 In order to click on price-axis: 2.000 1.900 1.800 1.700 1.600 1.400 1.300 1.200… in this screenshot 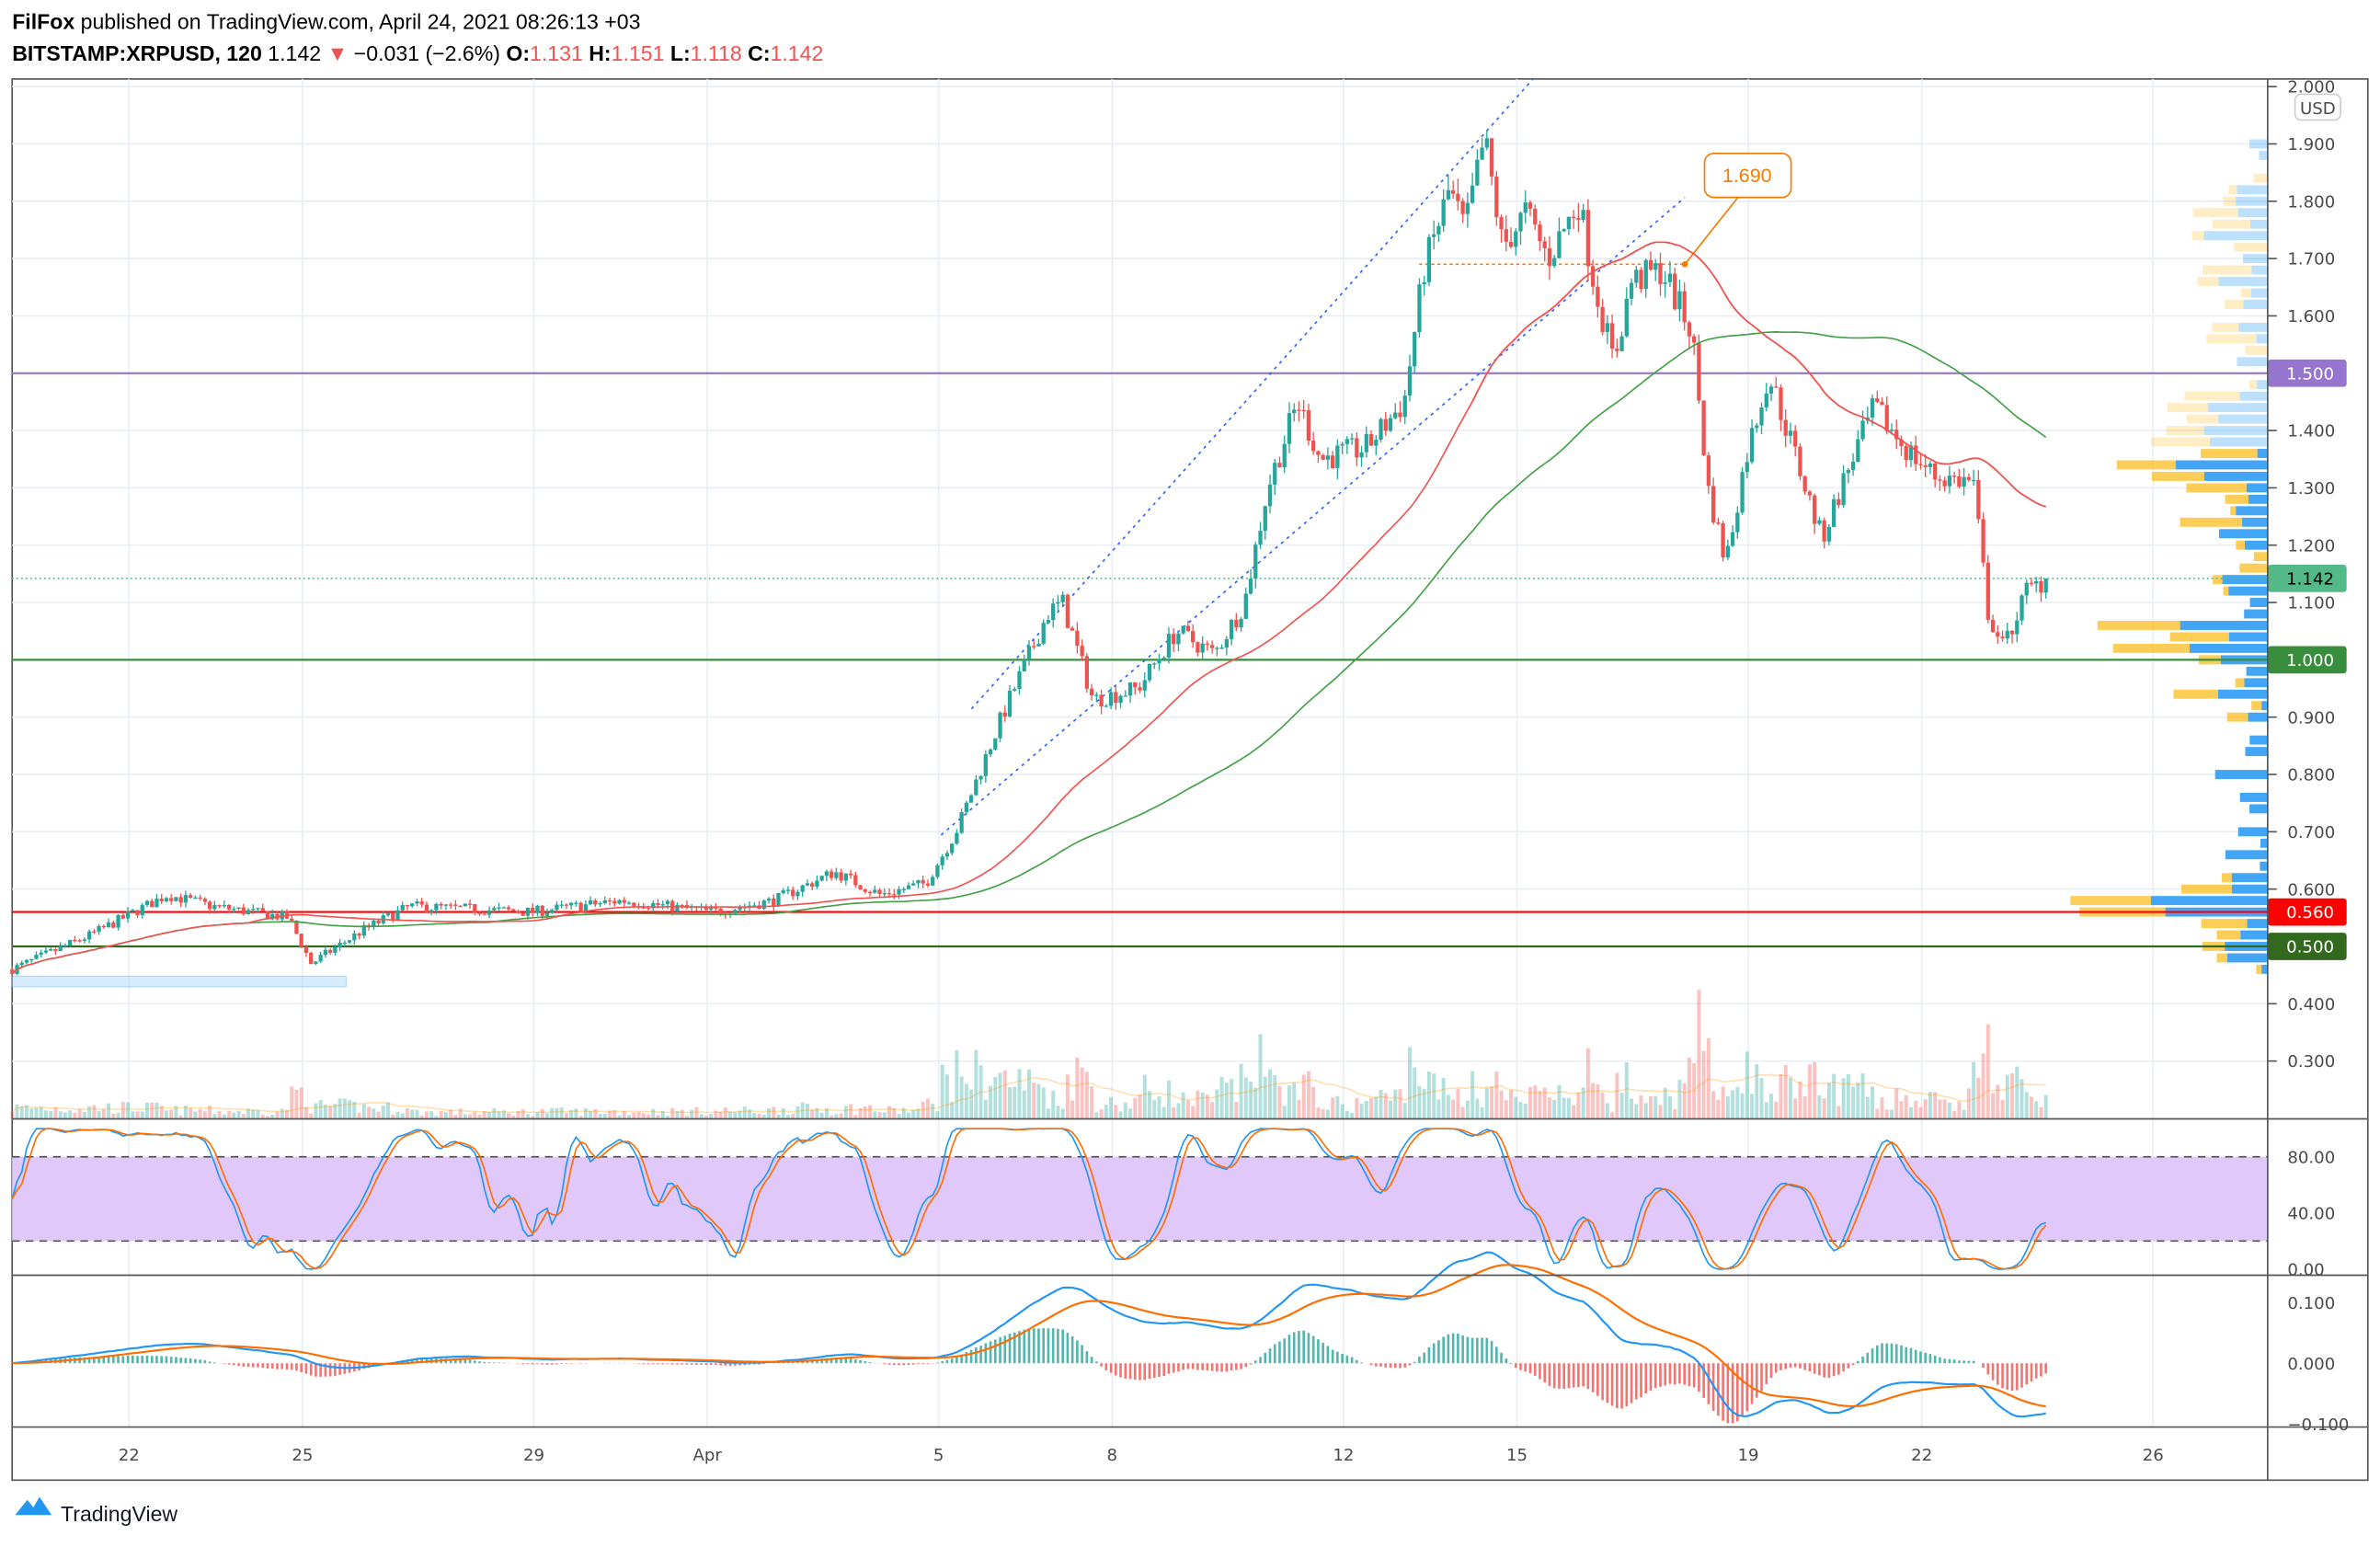, I will do `click(2308, 756)`.